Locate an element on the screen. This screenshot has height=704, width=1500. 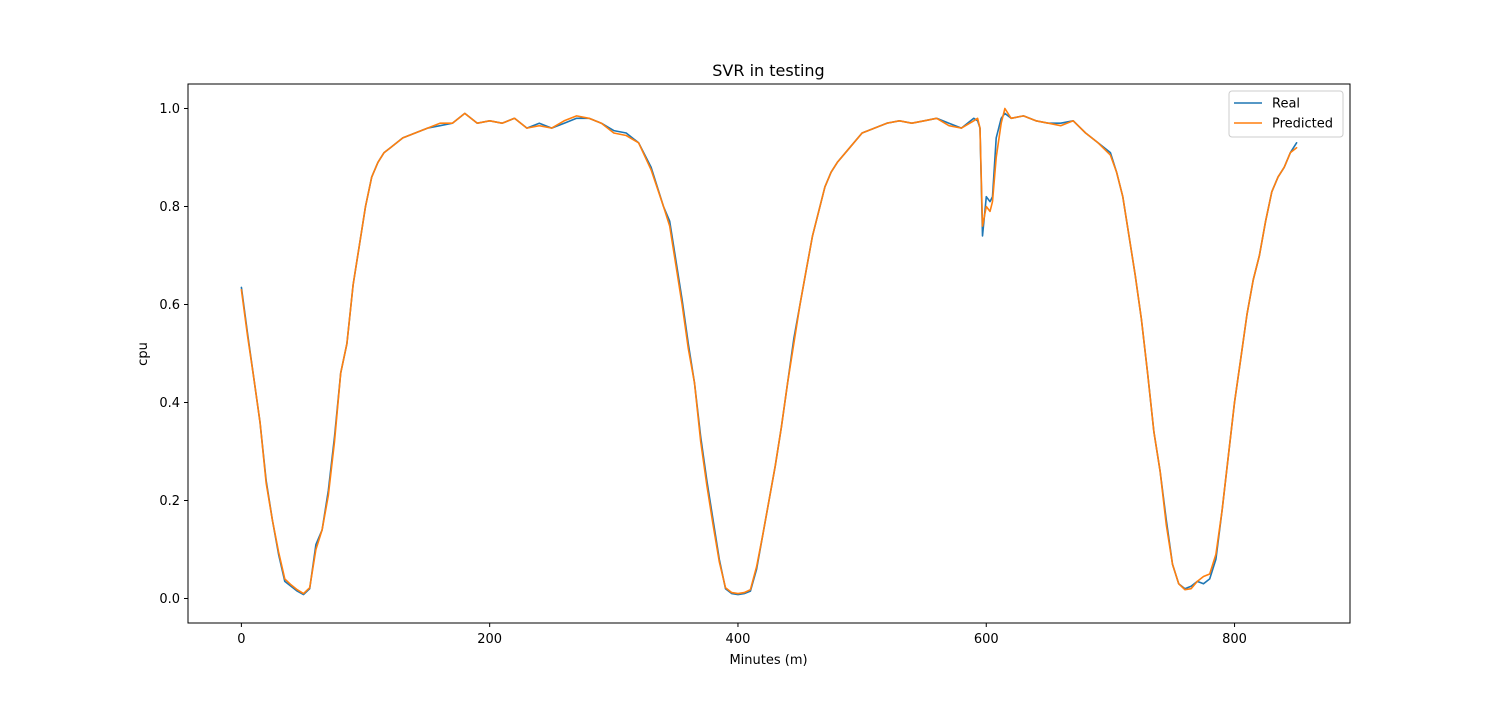
x-tick-label: 0 is located at coordinates (241, 639).